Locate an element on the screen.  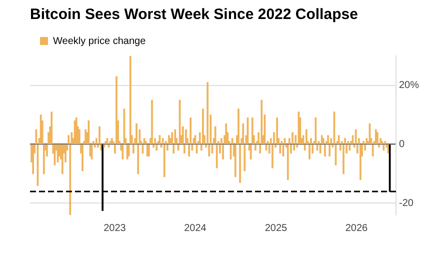
legend-label: Weekly price change is located at coordinates (99, 41).